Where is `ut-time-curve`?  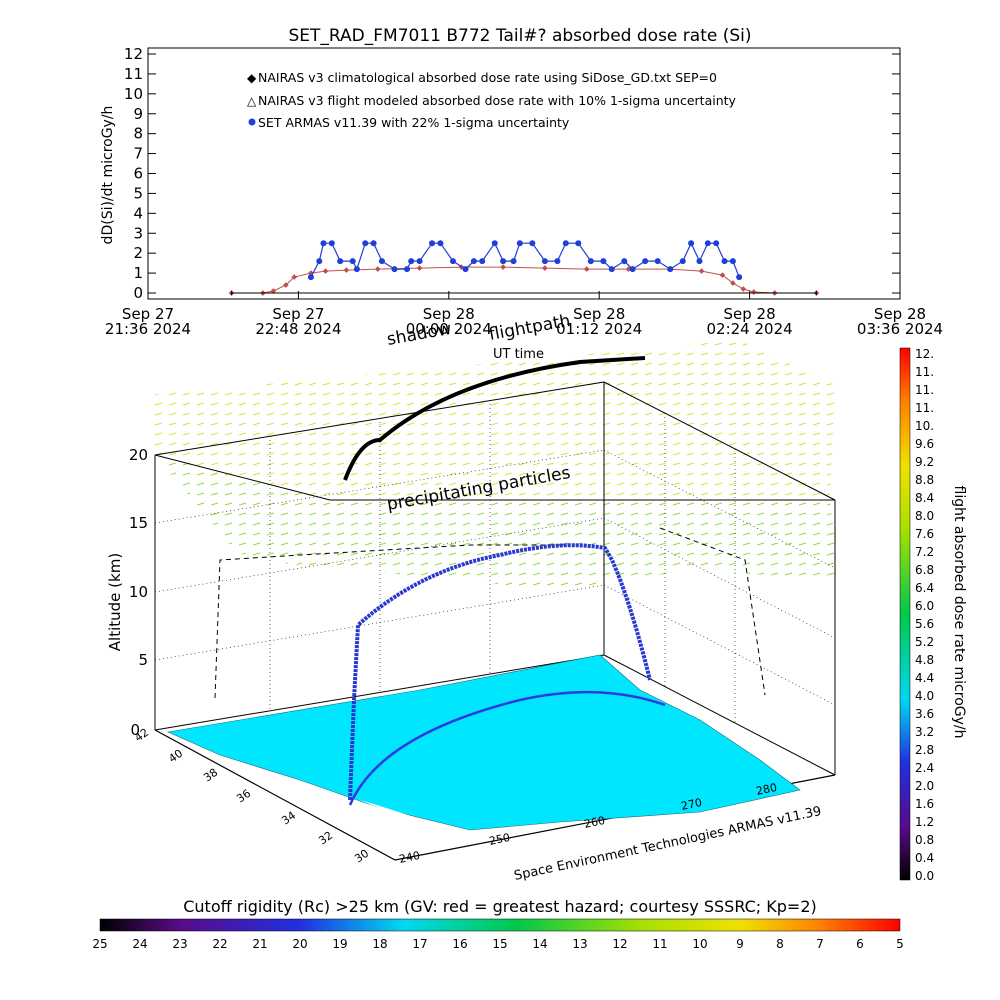 ut-time-curve is located at coordinates (494, 418).